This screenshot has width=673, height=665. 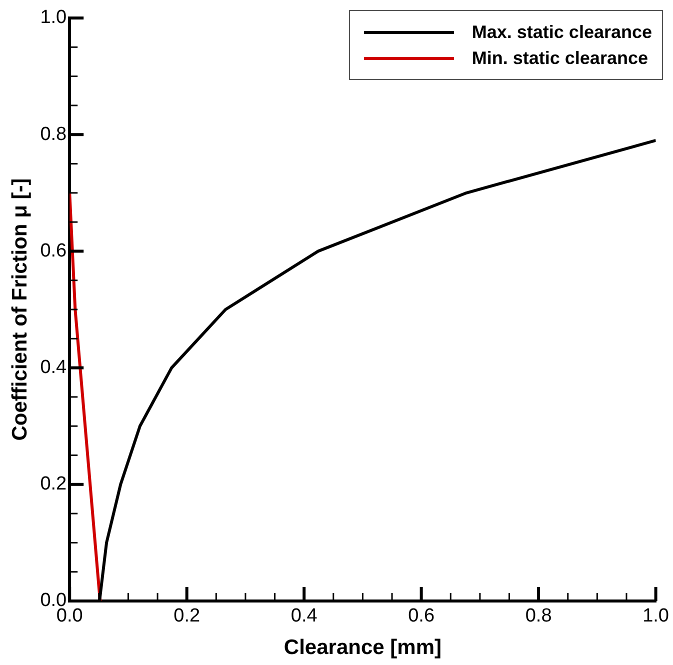 I want to click on x-tick-label: 0.6, so click(x=421, y=616).